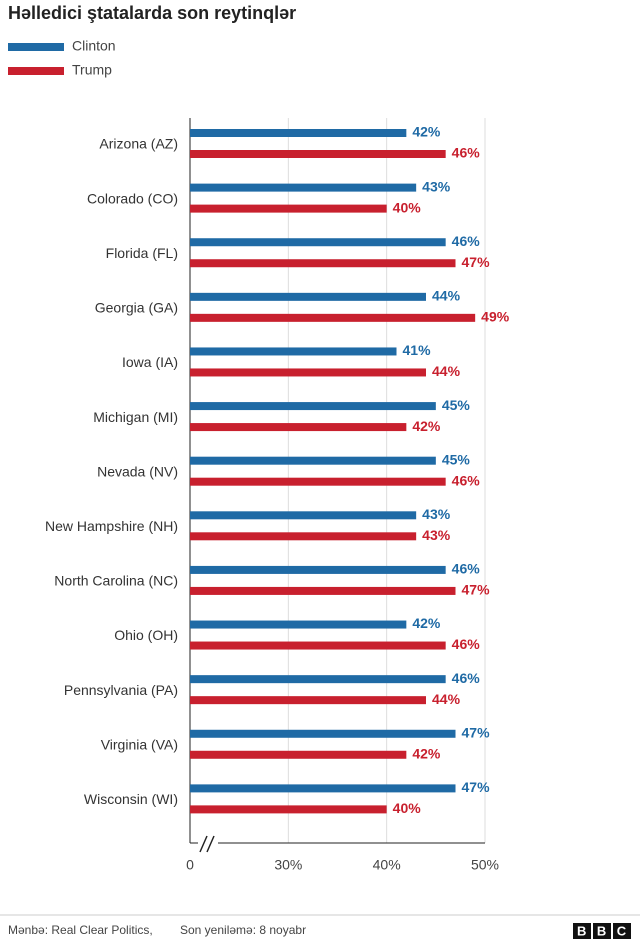 The image size is (640, 943). I want to click on logo-text: BBC, so click(607, 930).